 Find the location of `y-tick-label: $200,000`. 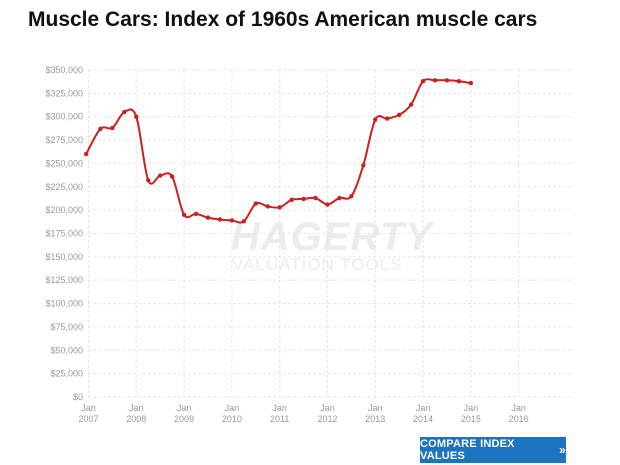

y-tick-label: $200,000 is located at coordinates (64, 210).